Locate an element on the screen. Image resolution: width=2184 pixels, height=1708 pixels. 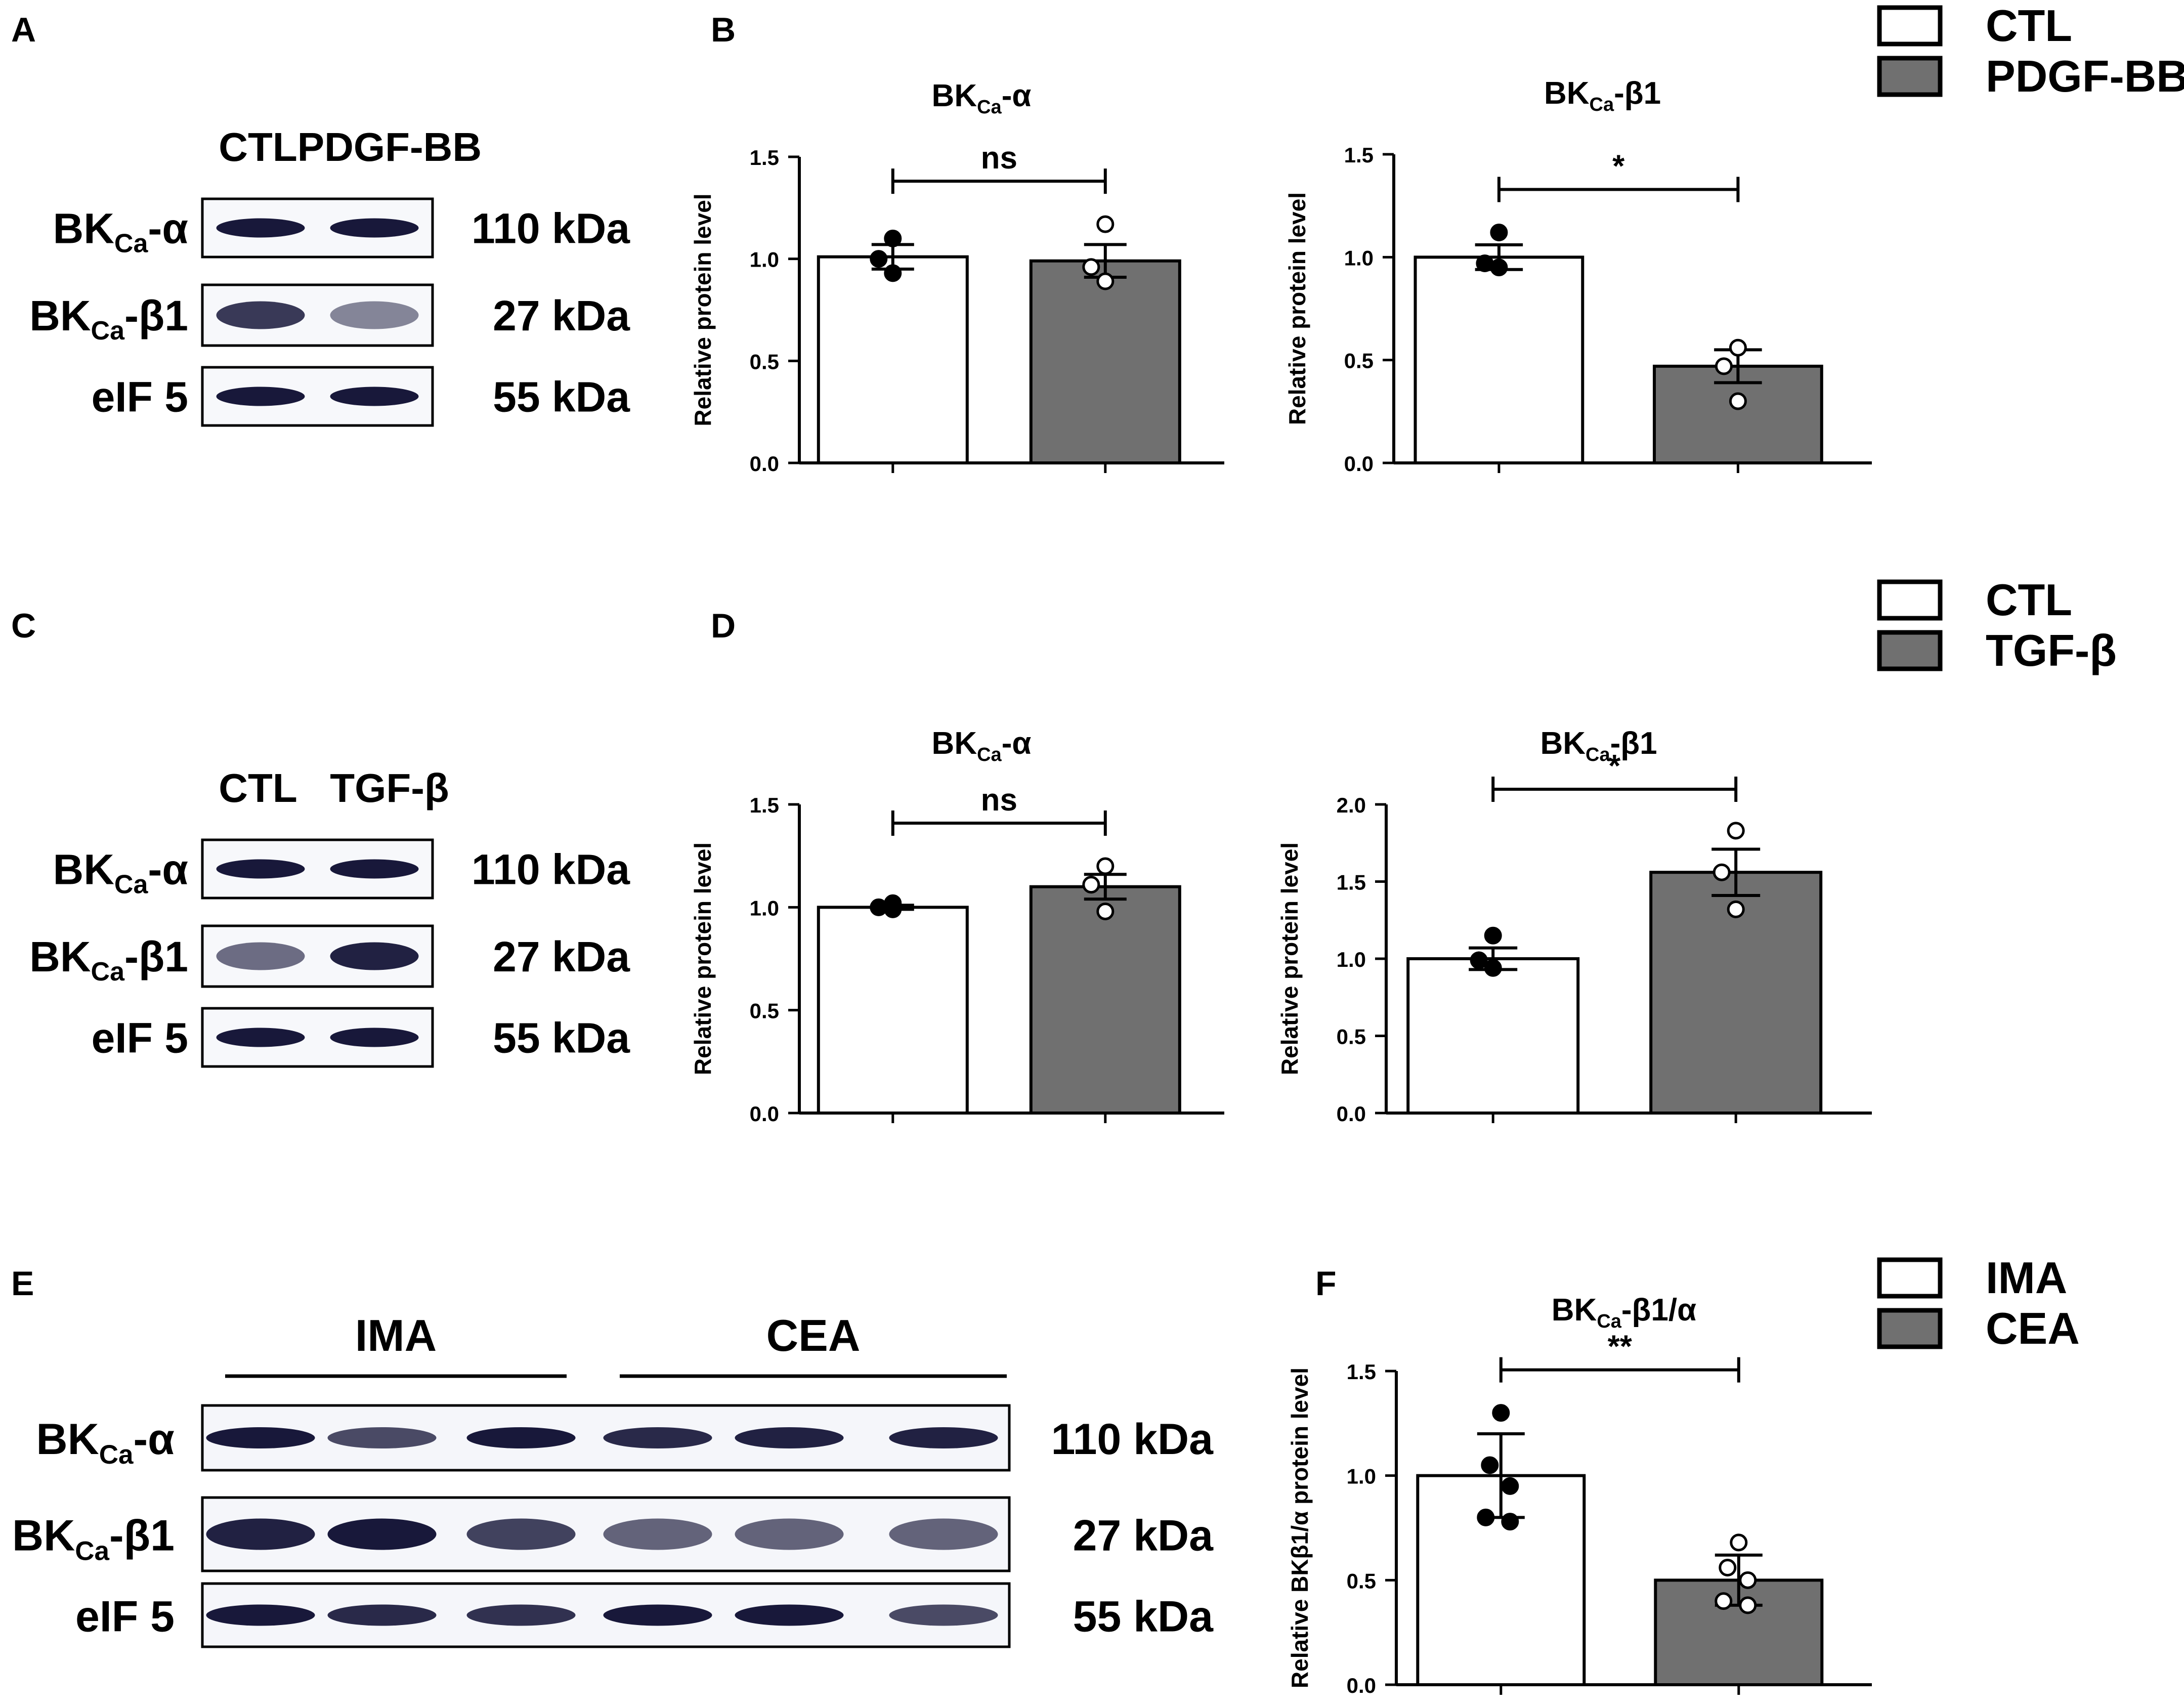
panel-letter-a: A is located at coordinates (23, 30).